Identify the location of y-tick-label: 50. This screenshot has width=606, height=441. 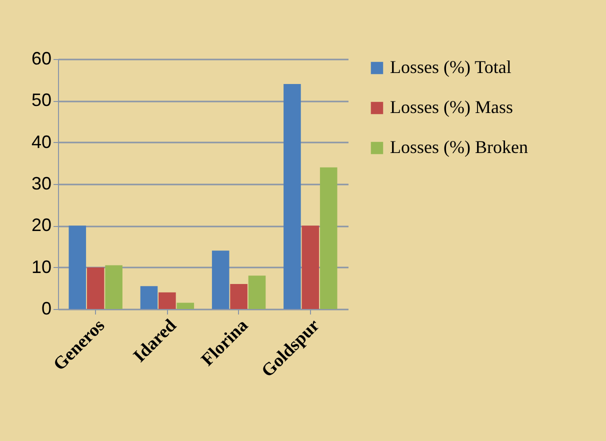
(41, 100).